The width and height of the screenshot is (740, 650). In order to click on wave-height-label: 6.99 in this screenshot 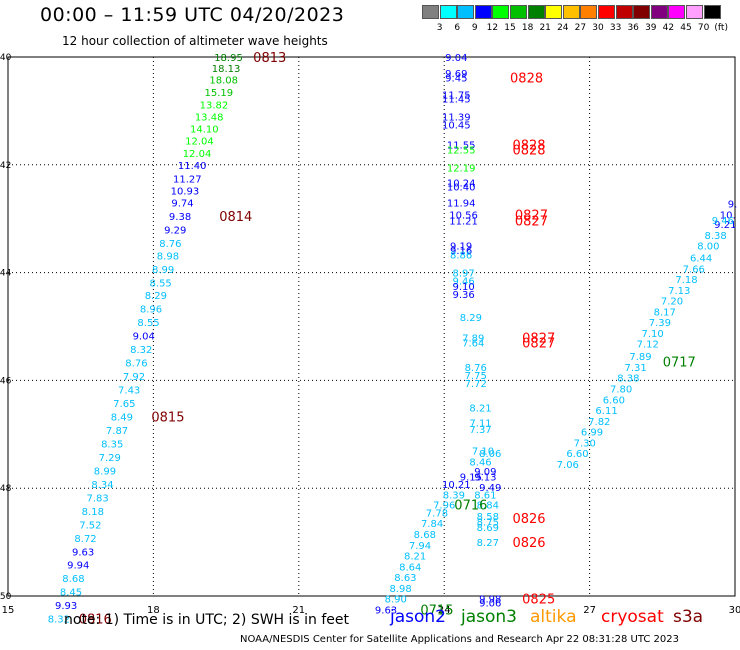, I will do `click(592, 433)`.